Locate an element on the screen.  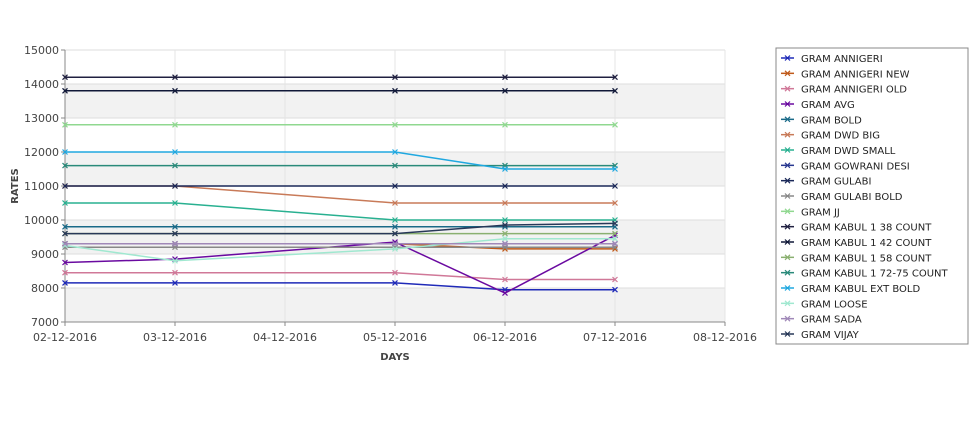
legend-label: GRAM ANNIGERI OLD is located at coordinates (854, 90).